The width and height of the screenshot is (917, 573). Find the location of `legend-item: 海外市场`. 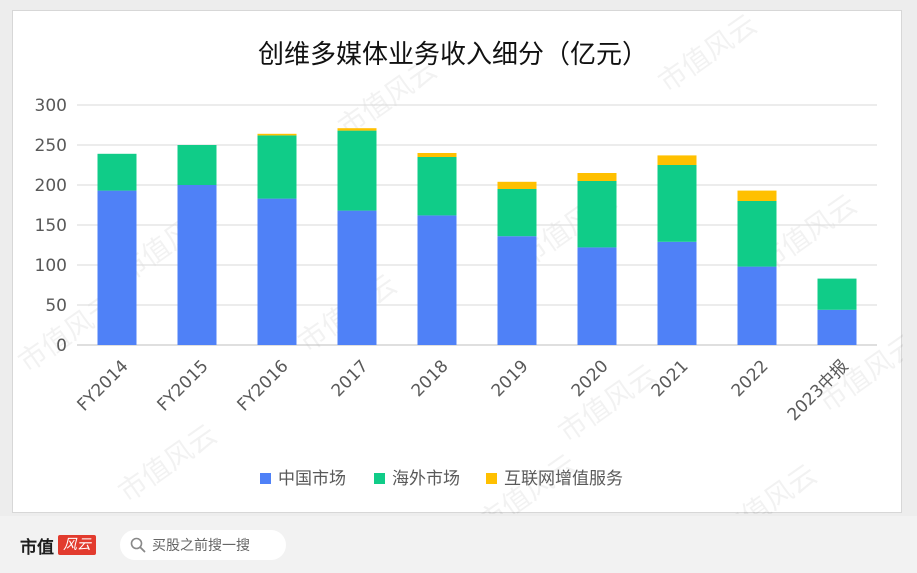

legend-item: 海外市场 is located at coordinates (417, 479).